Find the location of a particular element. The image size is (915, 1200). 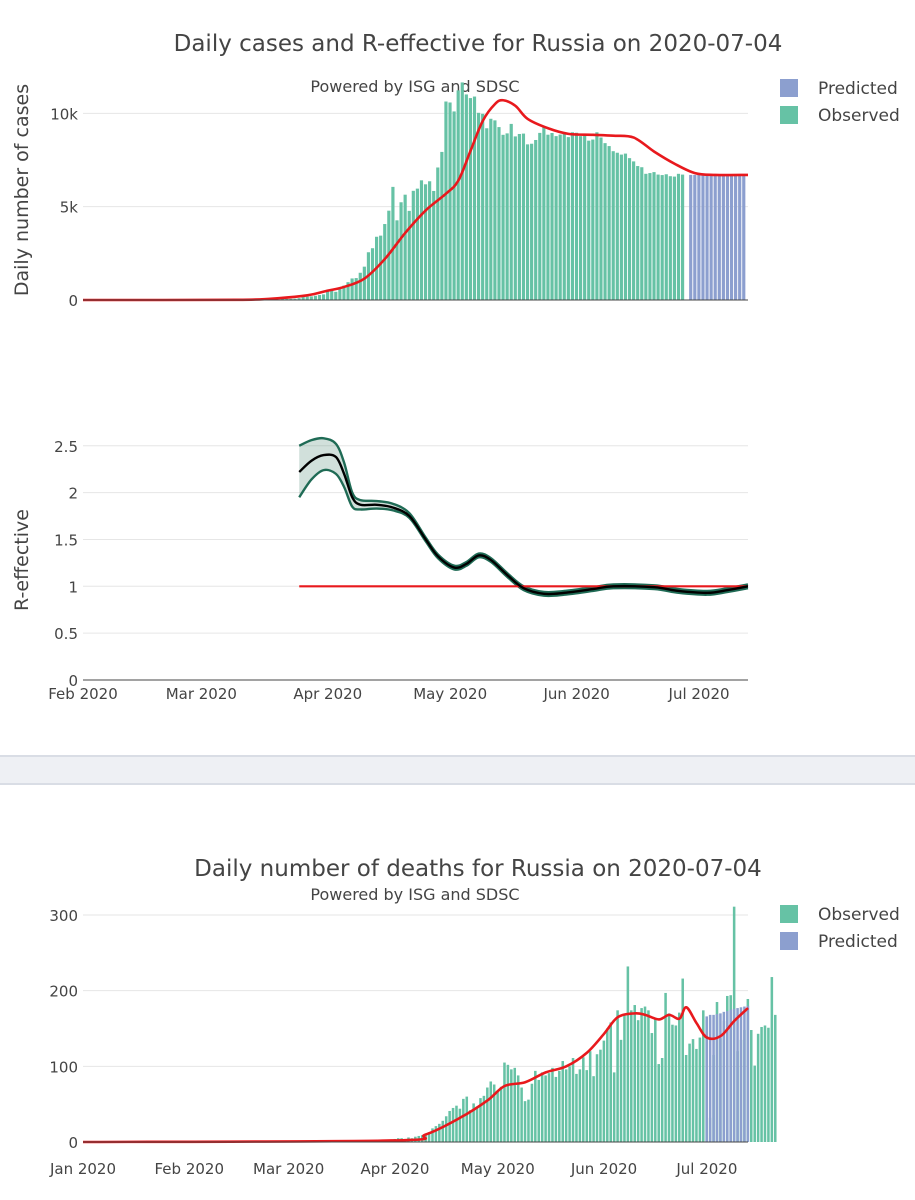

cases-observed-bars is located at coordinates (470, 191).